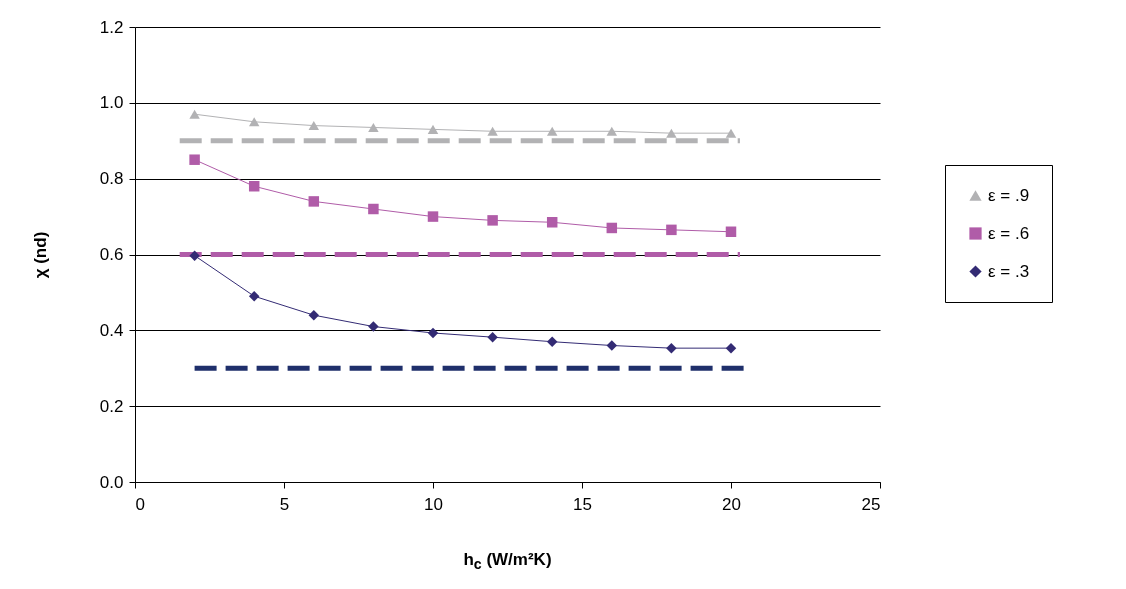 This screenshot has width=1126, height=589. What do you see at coordinates (40, 255) in the screenshot?
I see `y-axis-title: χ (nd)` at bounding box center [40, 255].